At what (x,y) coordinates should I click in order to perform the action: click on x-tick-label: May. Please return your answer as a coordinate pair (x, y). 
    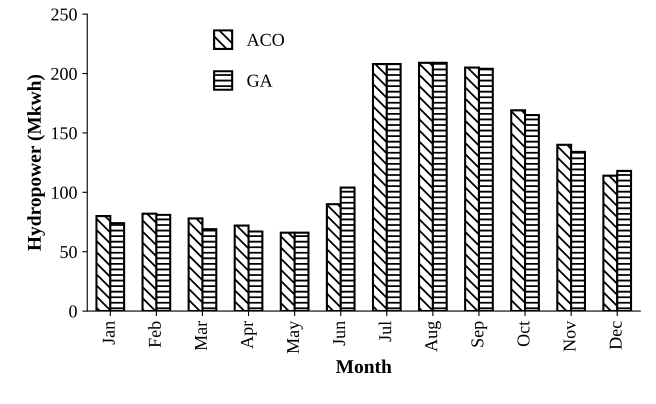
    Looking at the image, I should click on (295, 337).